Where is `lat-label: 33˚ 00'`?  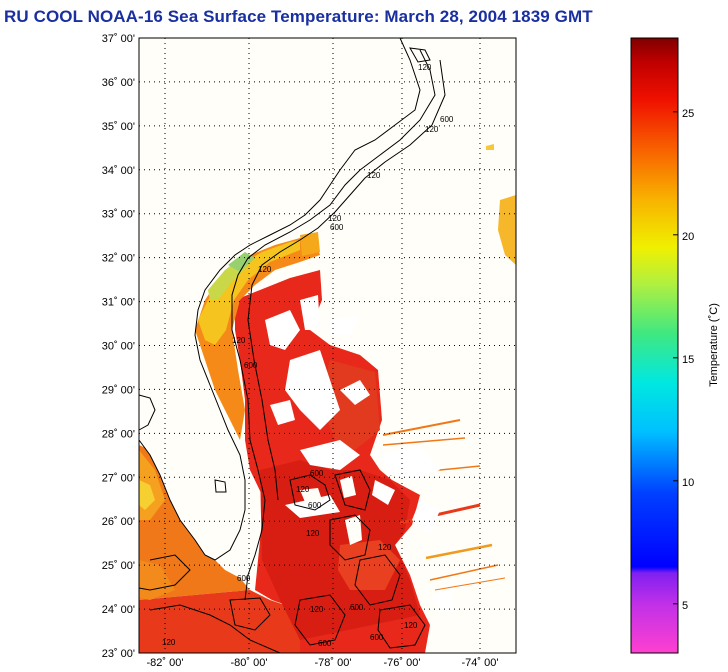
lat-label: 33˚ 00' is located at coordinates (118, 215).